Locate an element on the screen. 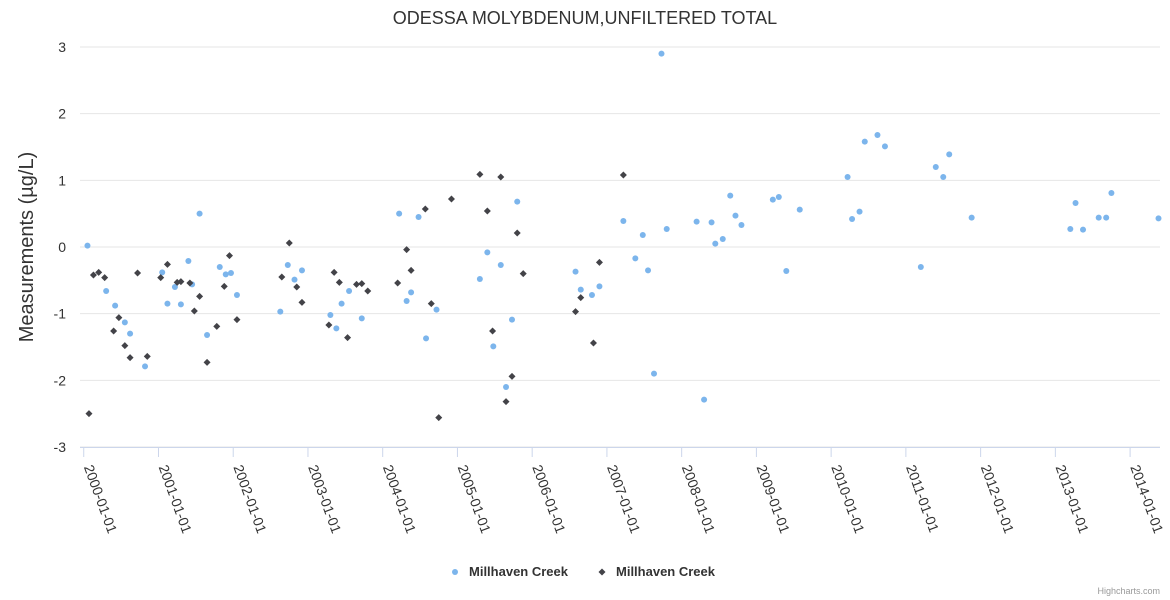 The width and height of the screenshot is (1170, 600). credits-link: Highcharts.com is located at coordinates (1128, 591).